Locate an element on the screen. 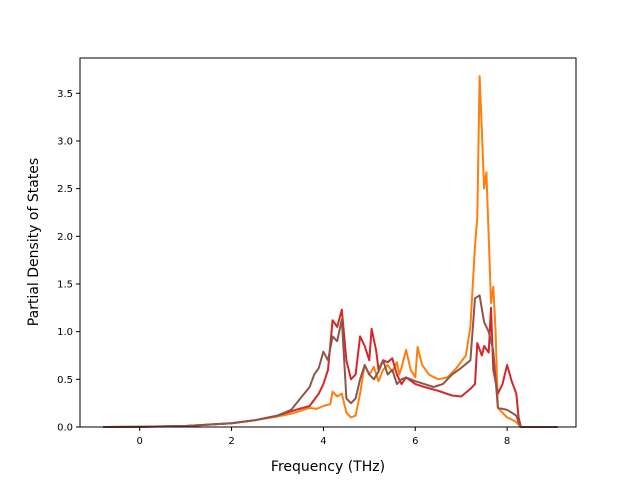 This screenshot has height=480, width=640. x-tick-label: 2 is located at coordinates (231, 441).